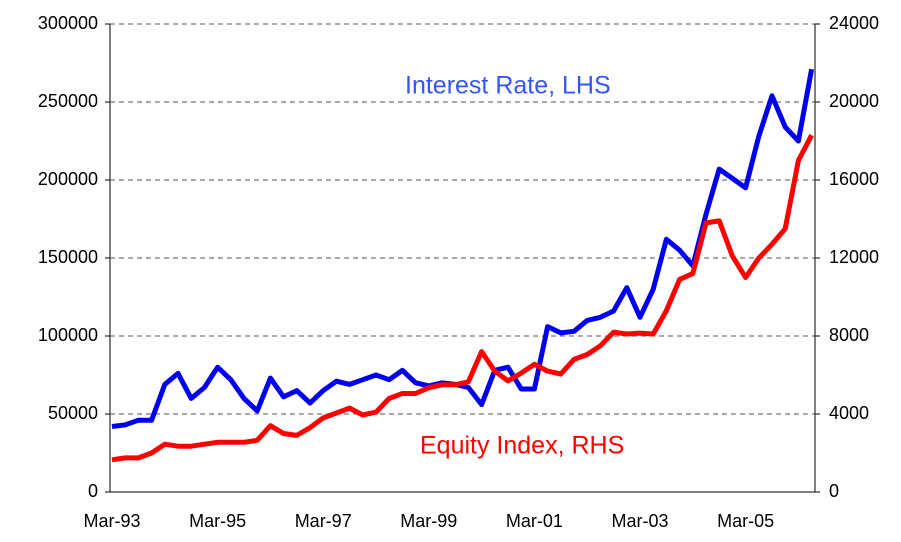  Describe the element at coordinates (73, 413) in the screenshot. I see `y-tick-label: 50000` at that location.